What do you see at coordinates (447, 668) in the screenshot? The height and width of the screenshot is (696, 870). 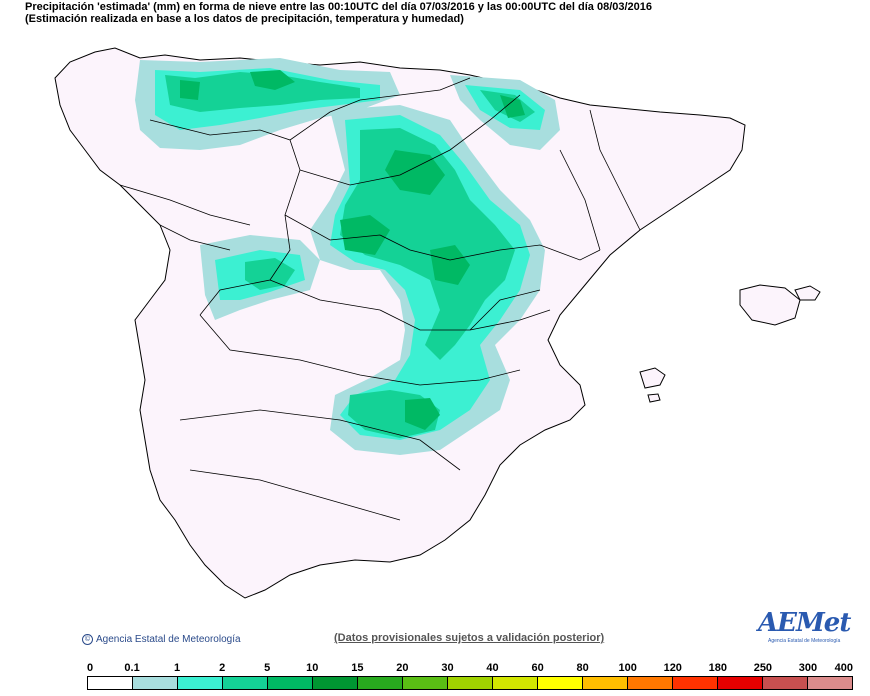 I see `legend-label: 30` at bounding box center [447, 668].